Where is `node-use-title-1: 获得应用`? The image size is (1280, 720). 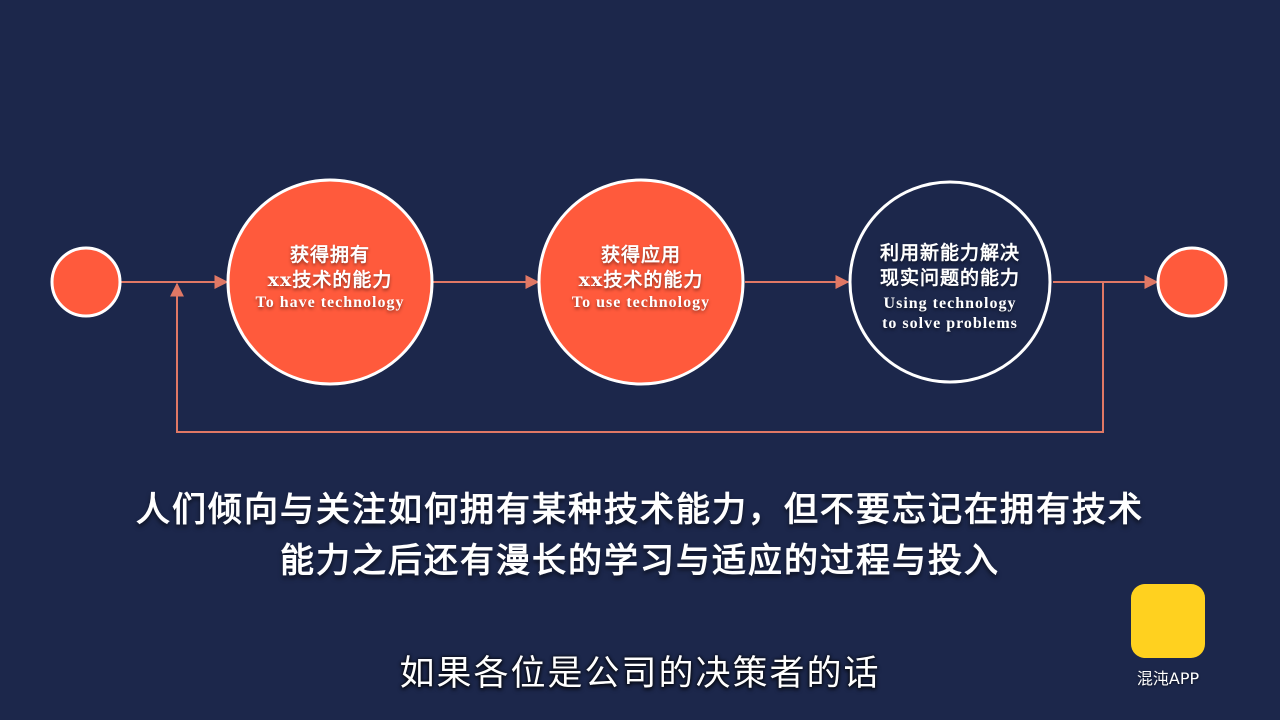 node-use-title-1: 获得应用 is located at coordinates (640, 255).